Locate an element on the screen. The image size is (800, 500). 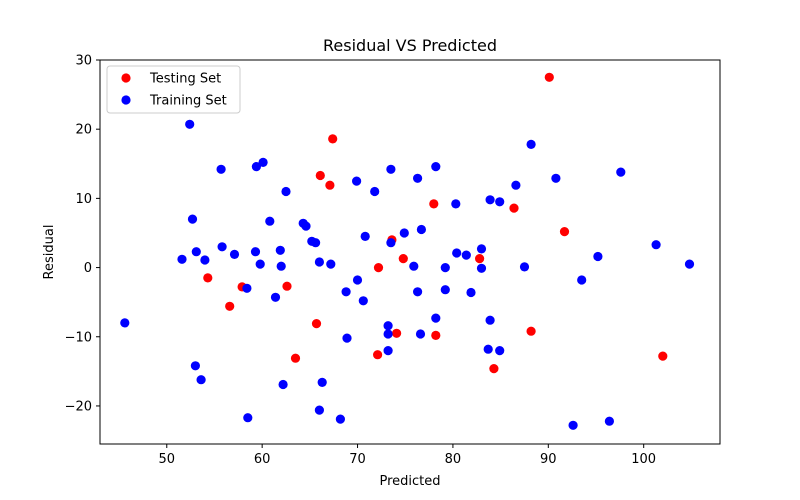
x-tick-label-4: 90 is located at coordinates (548, 459).